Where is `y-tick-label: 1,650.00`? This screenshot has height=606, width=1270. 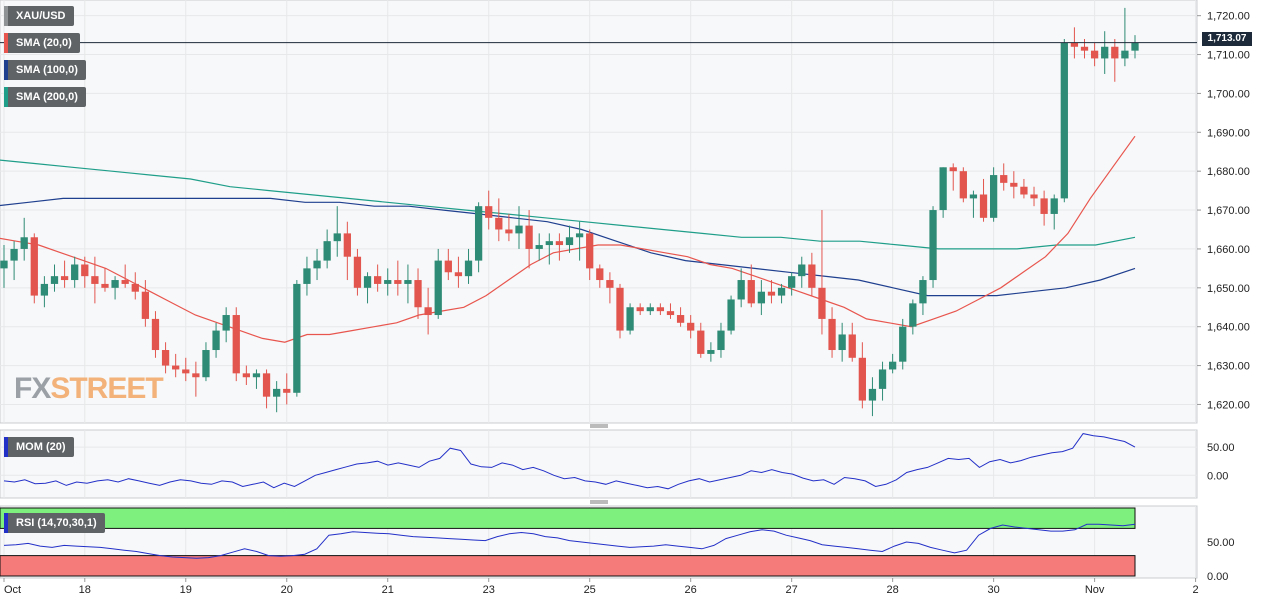
y-tick-label: 1,650.00 is located at coordinates (1228, 289).